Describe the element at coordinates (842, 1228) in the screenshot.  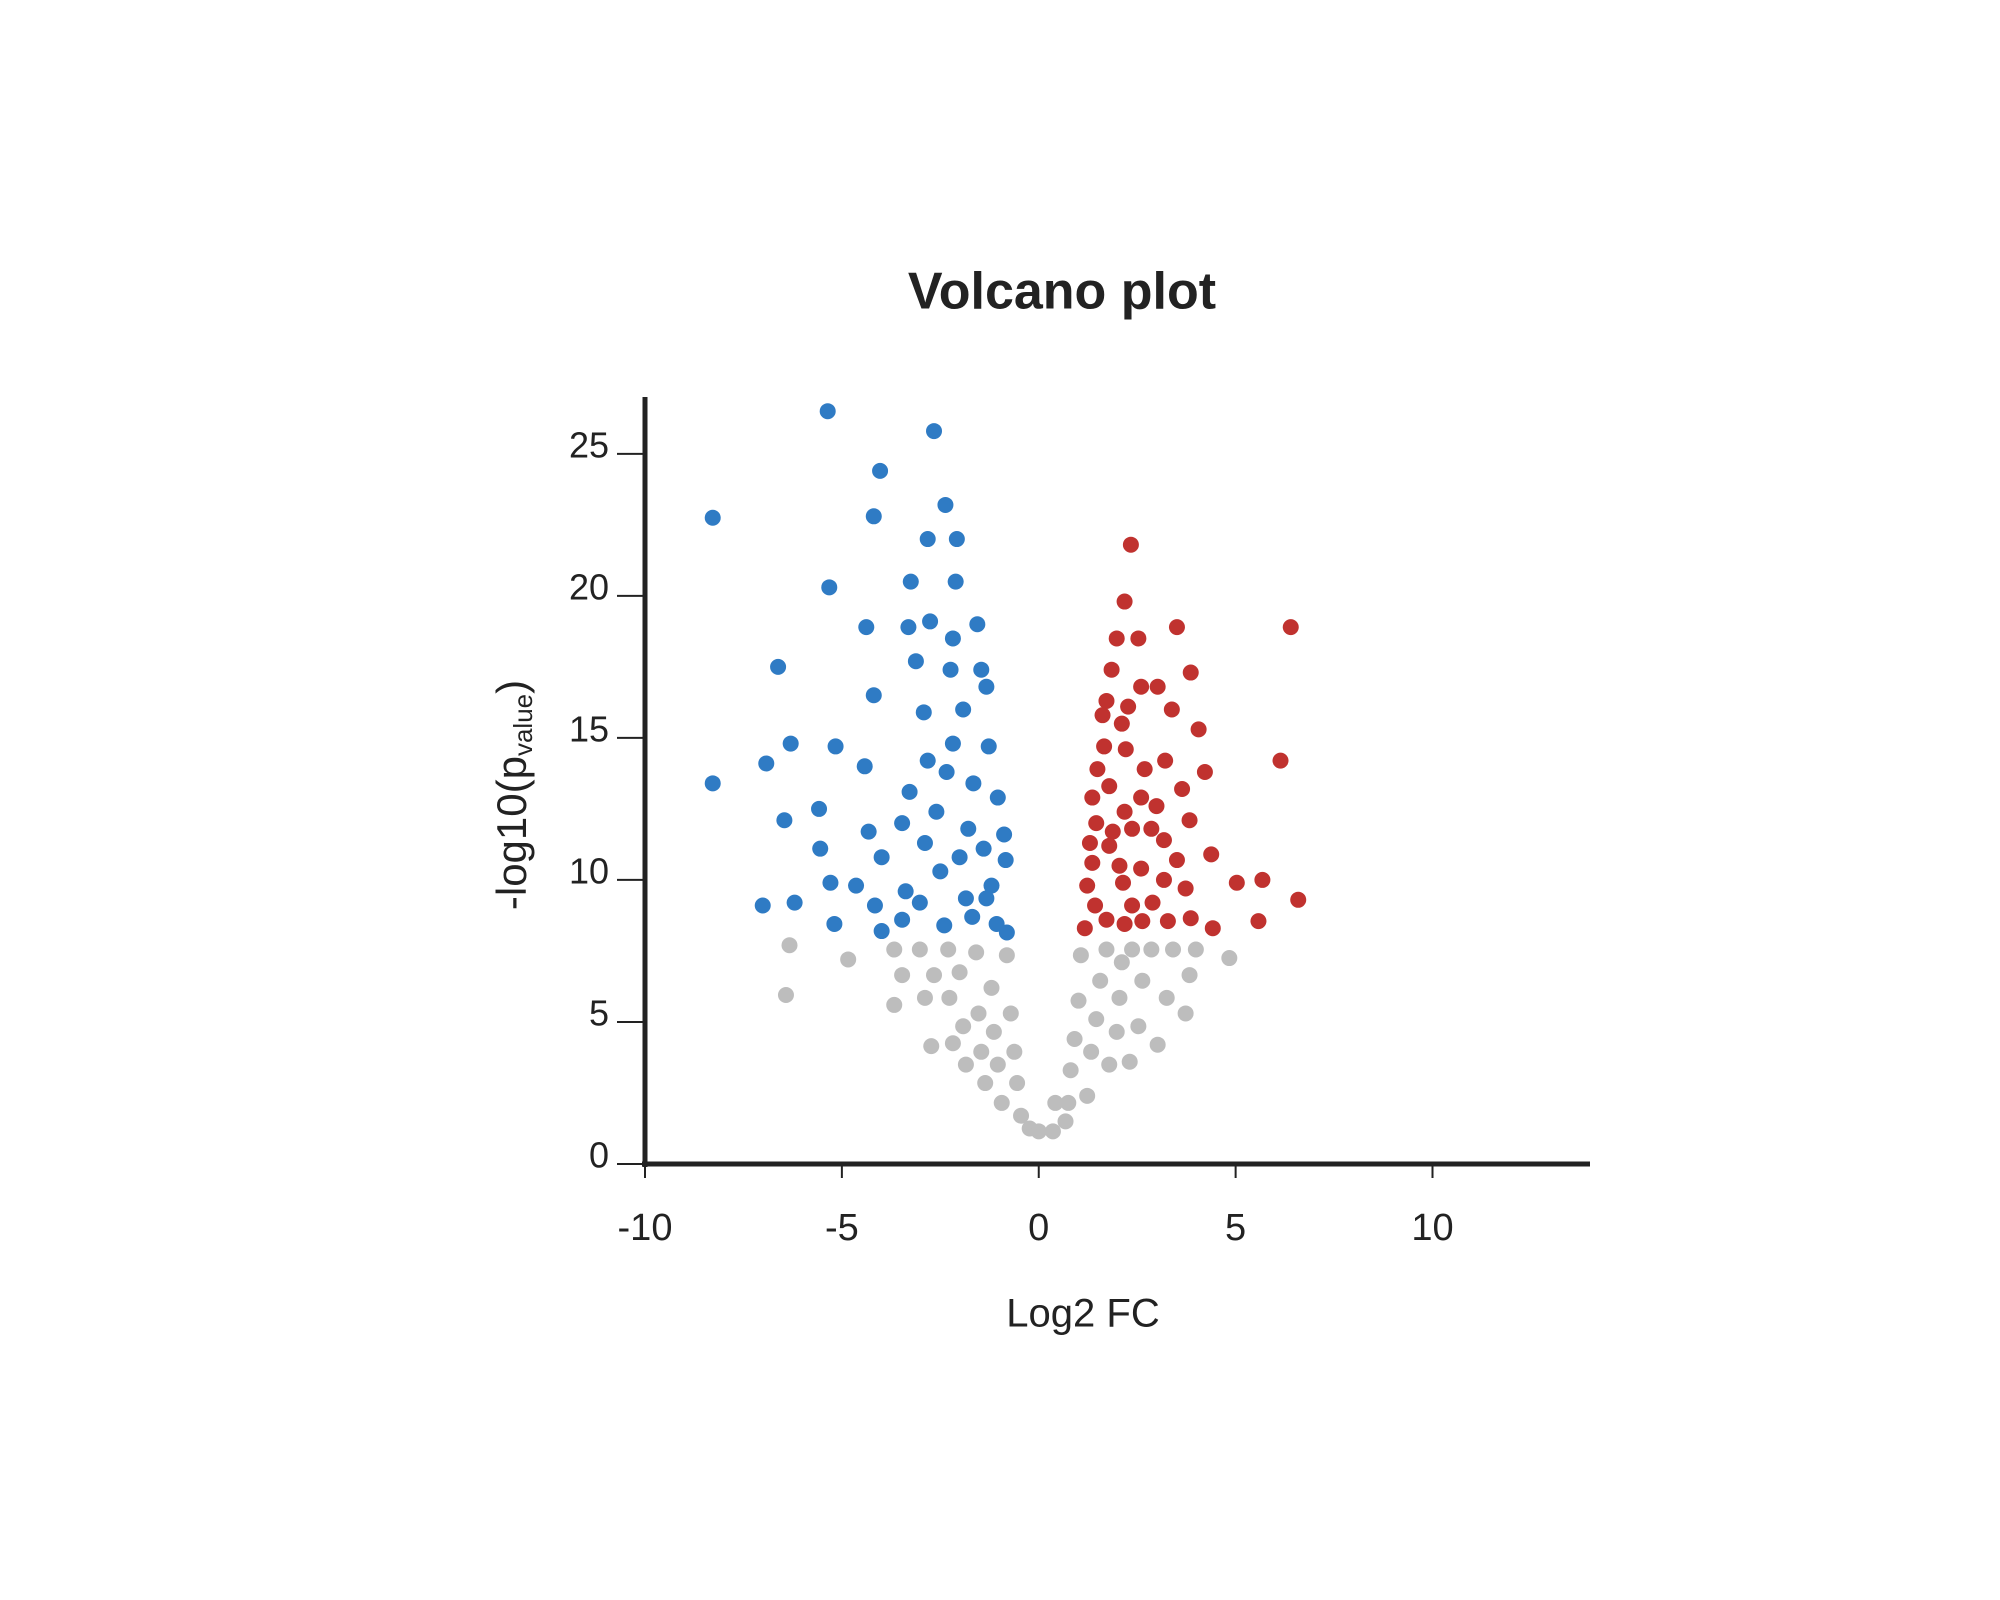
I see `x-tick-label: -5` at that location.